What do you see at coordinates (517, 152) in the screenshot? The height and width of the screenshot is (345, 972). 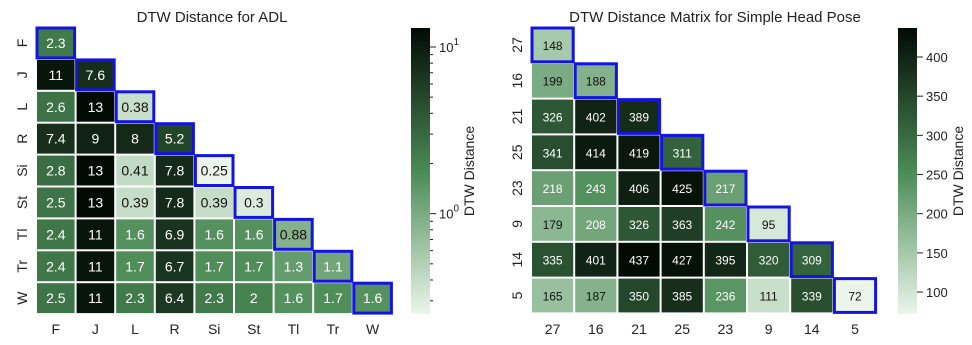 I see `head-pose-row-tick-3: 25` at bounding box center [517, 152].